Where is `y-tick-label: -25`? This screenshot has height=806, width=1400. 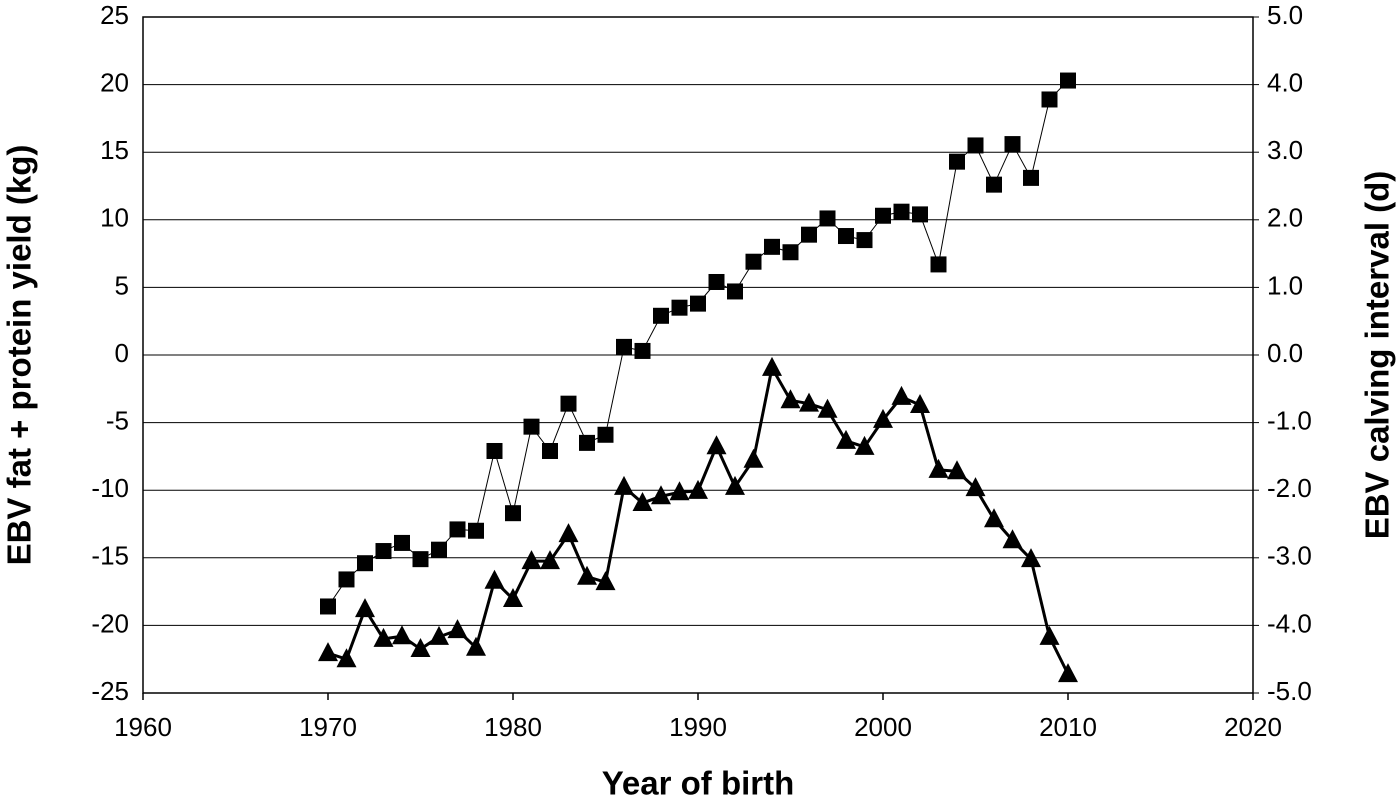
y-tick-label: -25 is located at coordinates (110, 691).